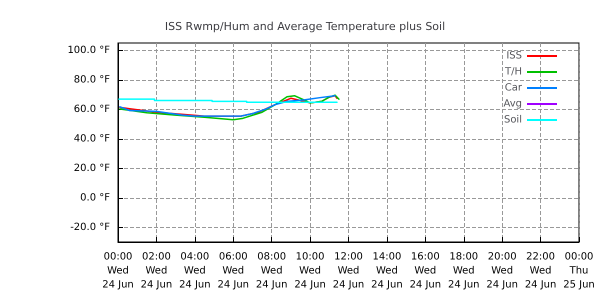 This screenshot has width=610, height=300. Describe the element at coordinates (512, 104) in the screenshot. I see `legend-label: Avg` at that location.